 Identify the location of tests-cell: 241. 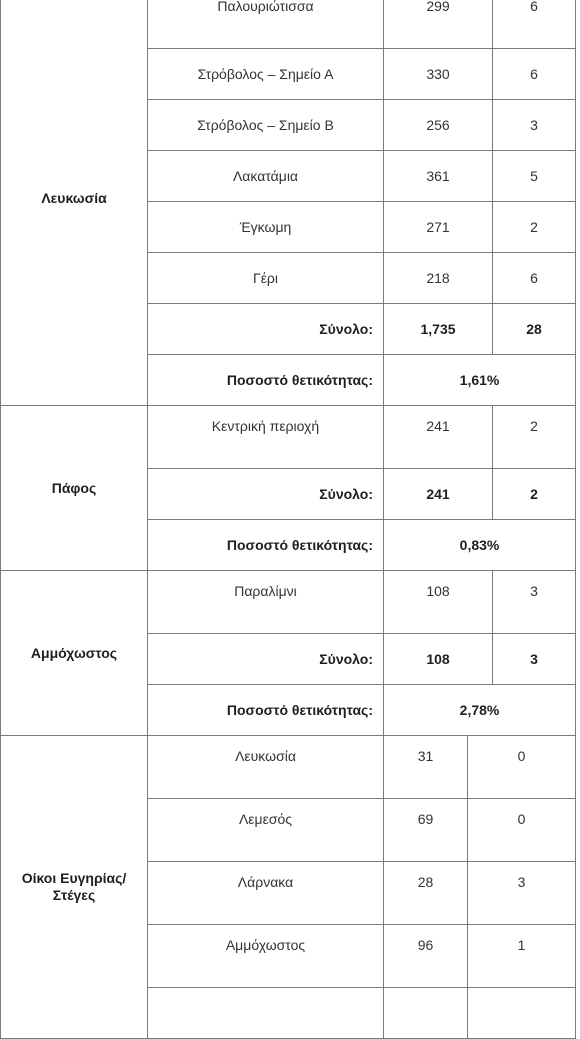
(438, 437).